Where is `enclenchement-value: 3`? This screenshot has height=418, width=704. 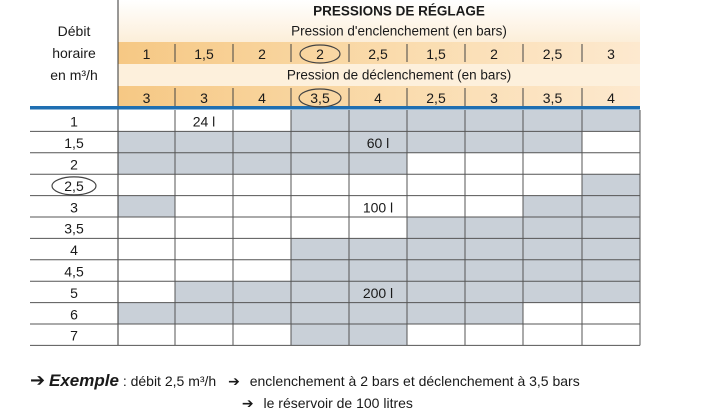 enclenchement-value: 3 is located at coordinates (611, 54).